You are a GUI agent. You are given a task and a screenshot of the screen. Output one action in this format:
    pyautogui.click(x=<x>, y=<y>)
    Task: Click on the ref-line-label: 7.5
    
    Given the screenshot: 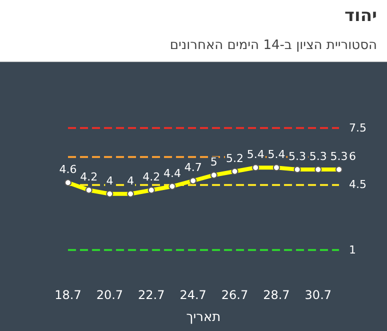 What is the action you would take?
    pyautogui.click(x=357, y=128)
    